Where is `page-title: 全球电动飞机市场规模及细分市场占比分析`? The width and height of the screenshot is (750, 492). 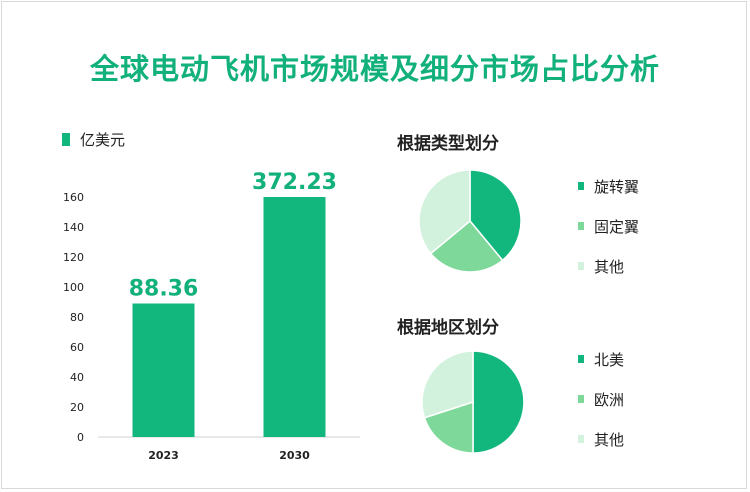
page-title: 全球电动飞机市场规模及细分市场占比分析 is located at coordinates (374, 69).